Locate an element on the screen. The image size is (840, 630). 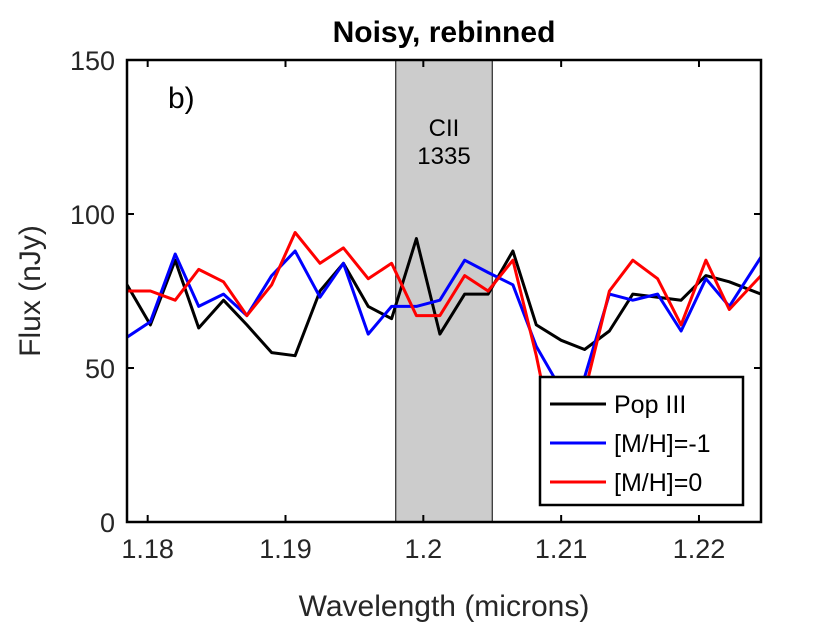
legend-text-pop-iii: Pop III is located at coordinates (650, 405).